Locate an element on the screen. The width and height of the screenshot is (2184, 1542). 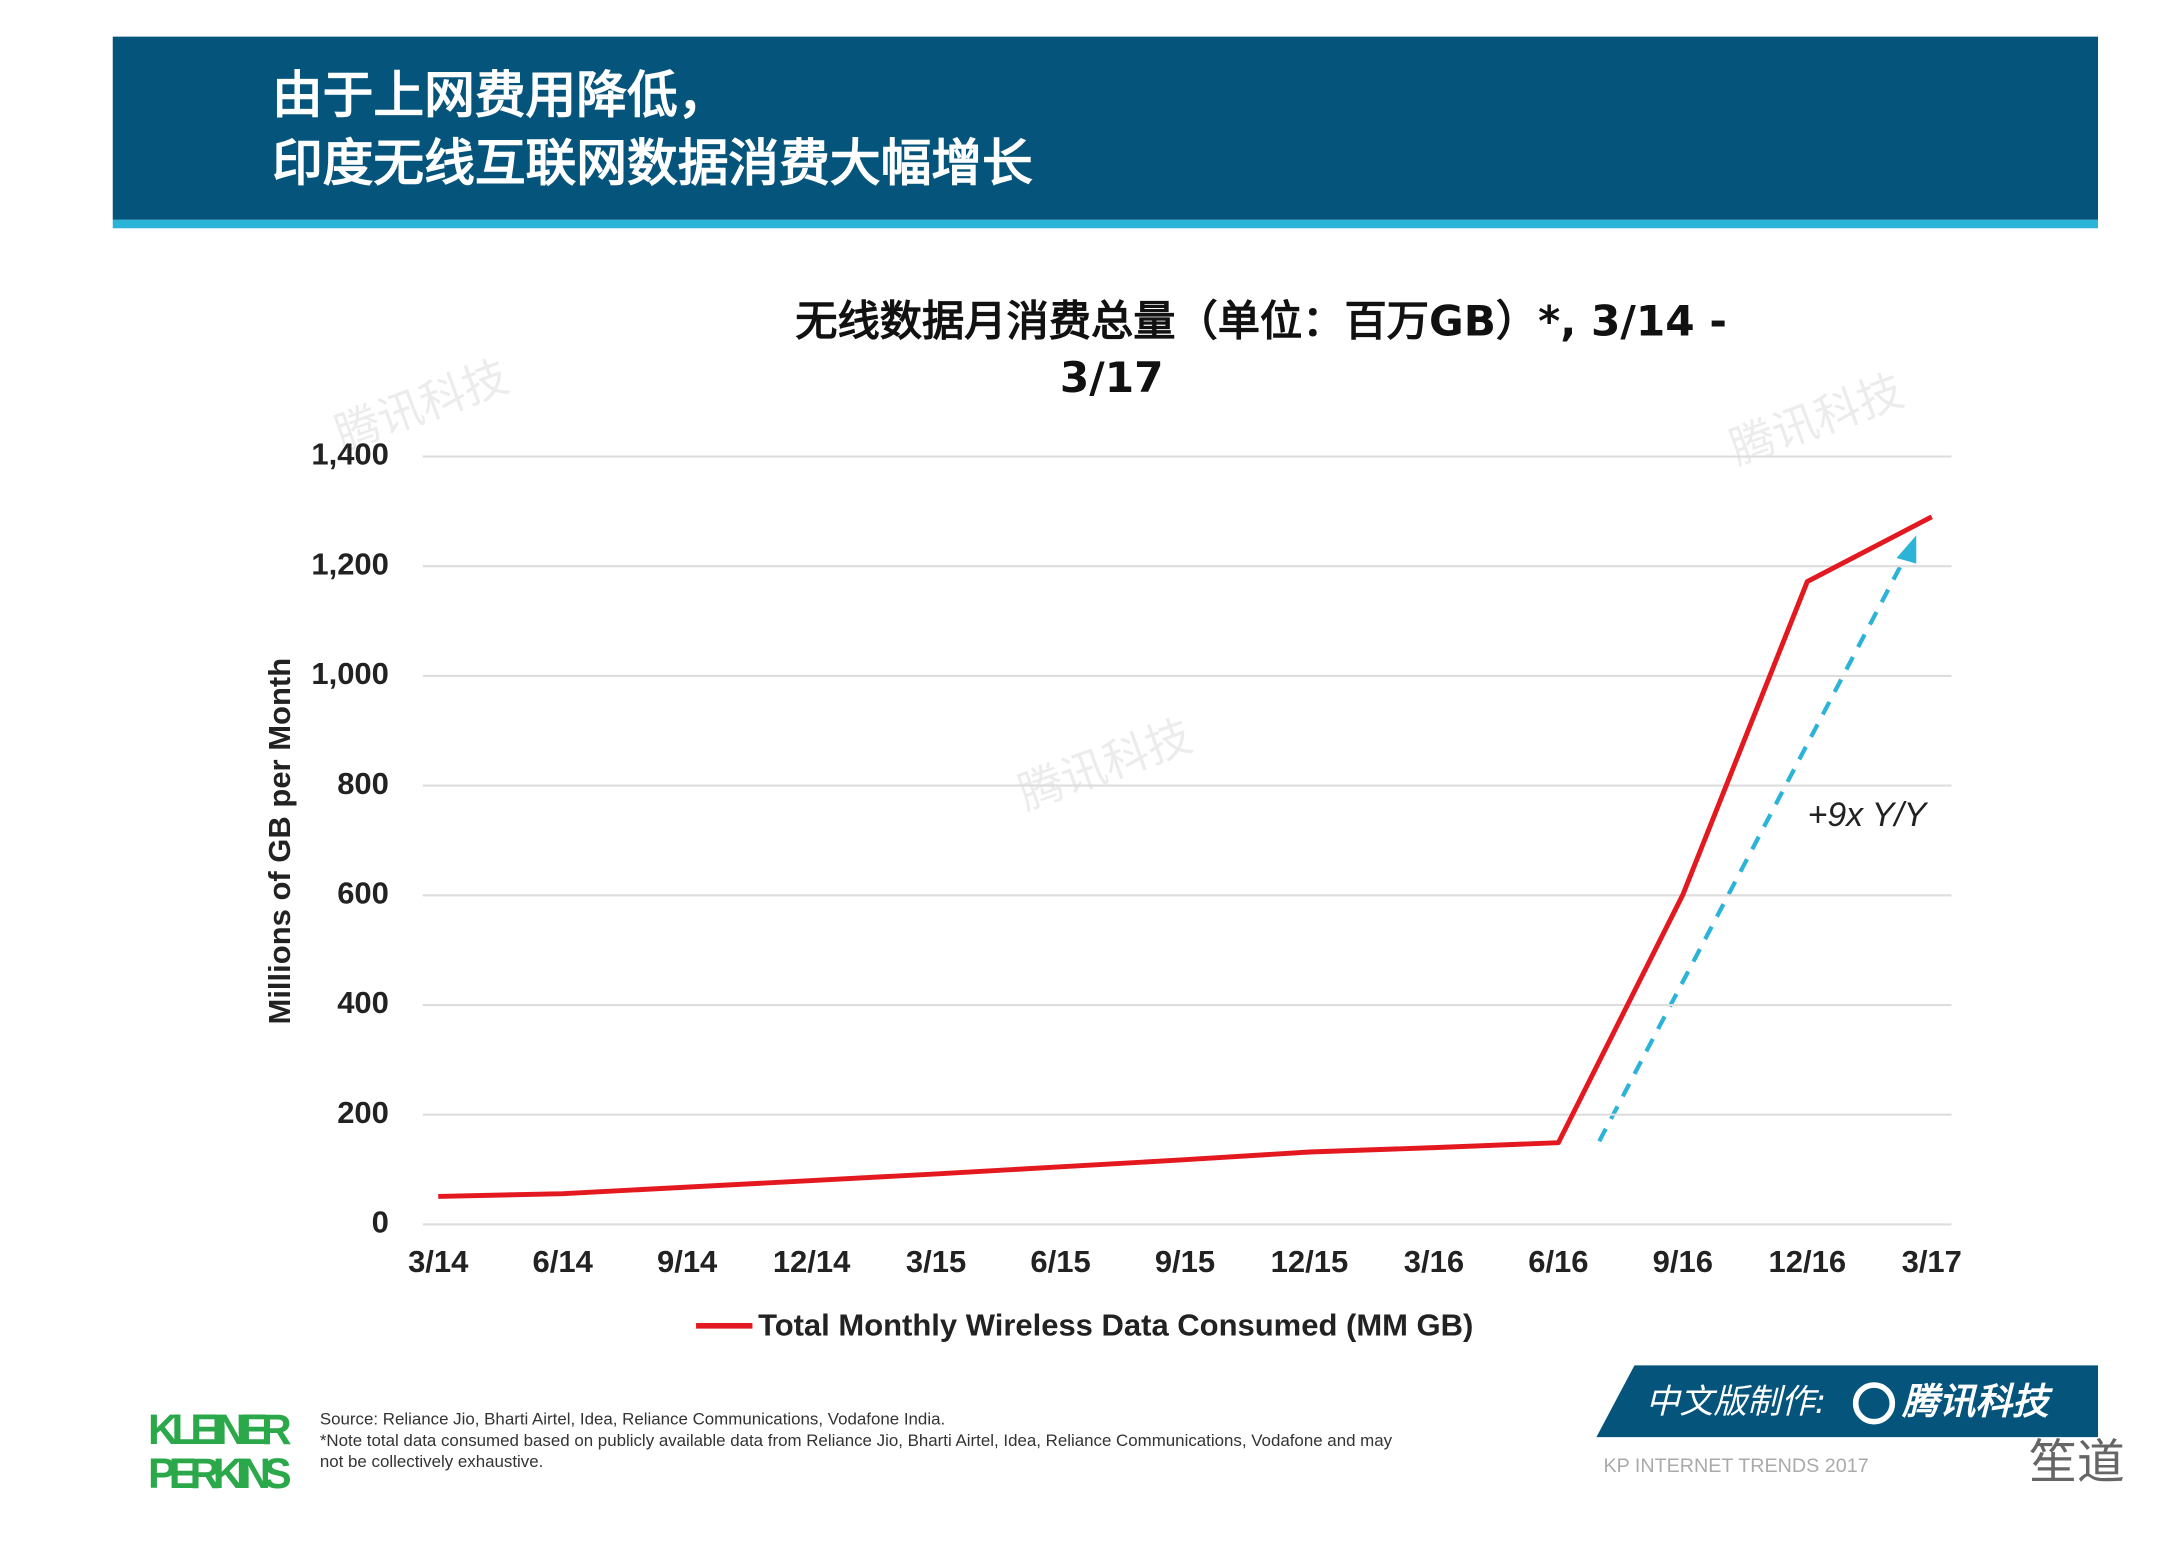
y-tick-label: 800 is located at coordinates (363, 783).